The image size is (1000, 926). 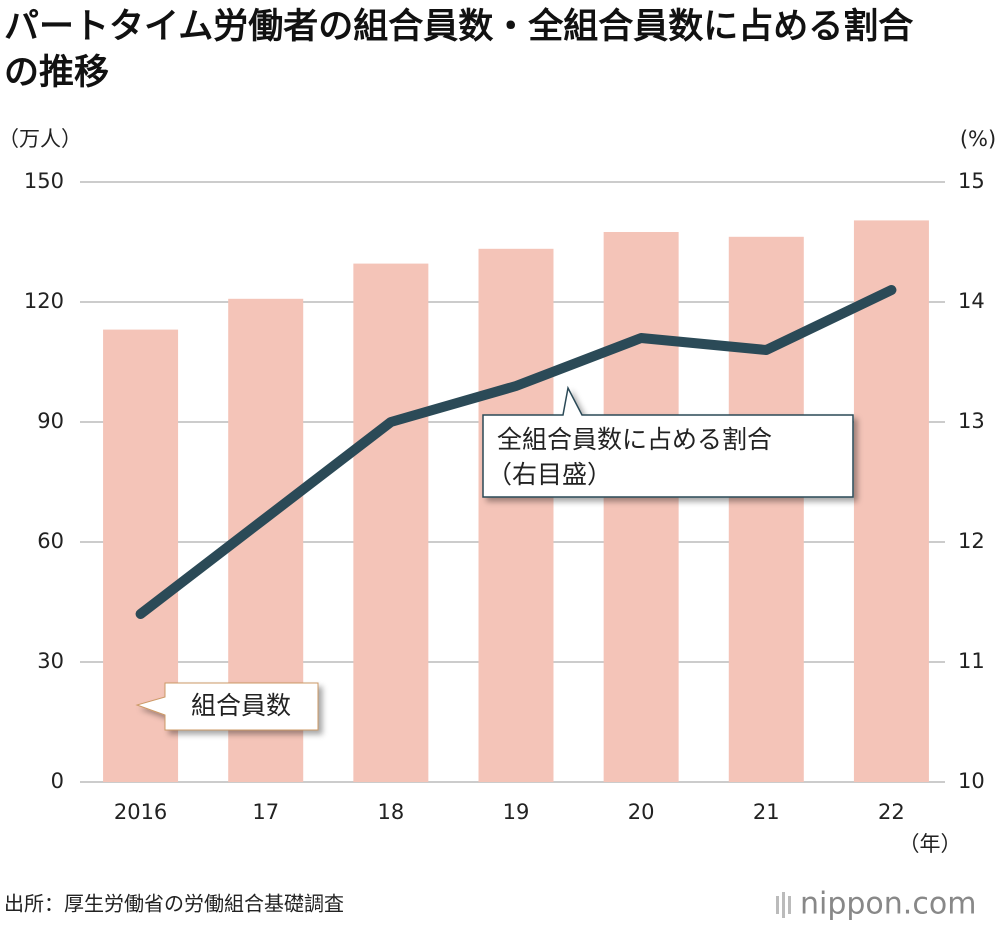 What do you see at coordinates (891, 812) in the screenshot?
I see `x-tick-label: 22` at bounding box center [891, 812].